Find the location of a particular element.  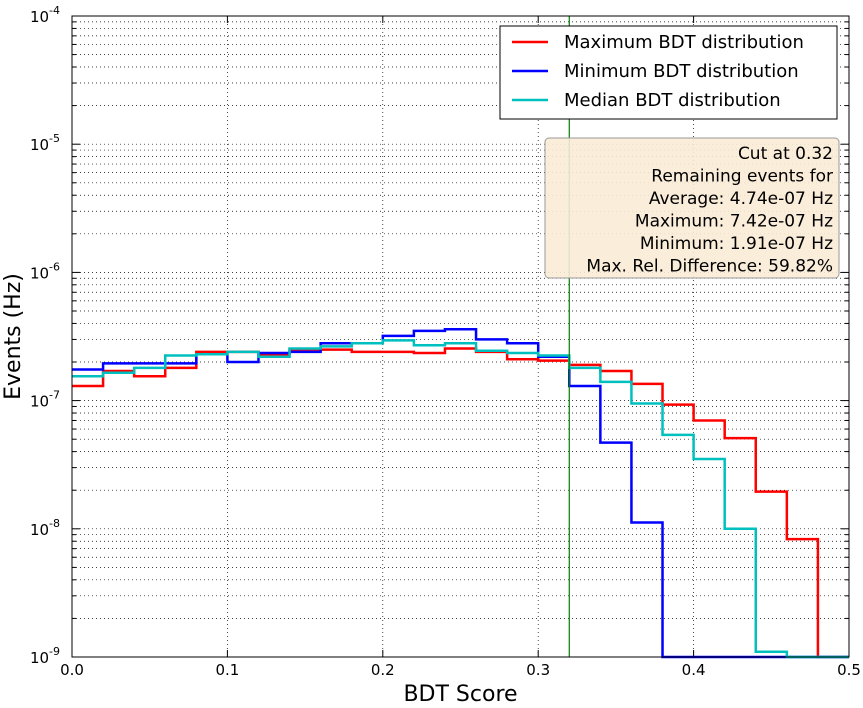

x-tick-label: 0.3 is located at coordinates (538, 670).